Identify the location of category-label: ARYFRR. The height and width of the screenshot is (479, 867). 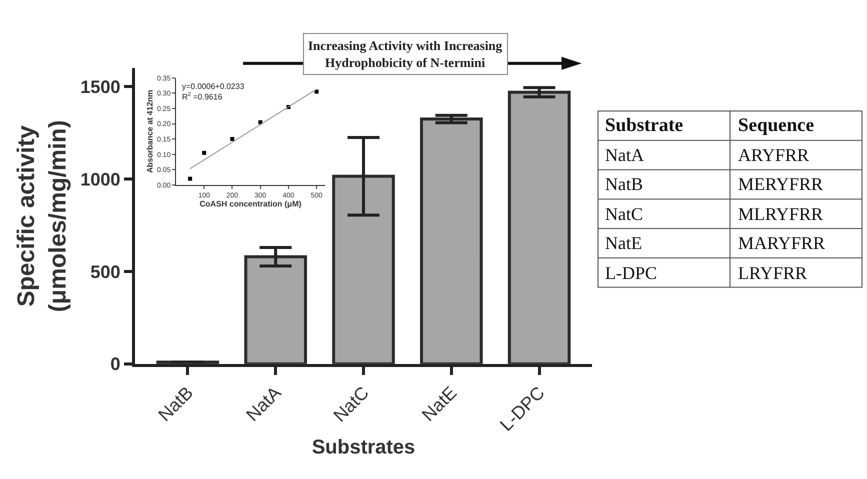
(774, 155).